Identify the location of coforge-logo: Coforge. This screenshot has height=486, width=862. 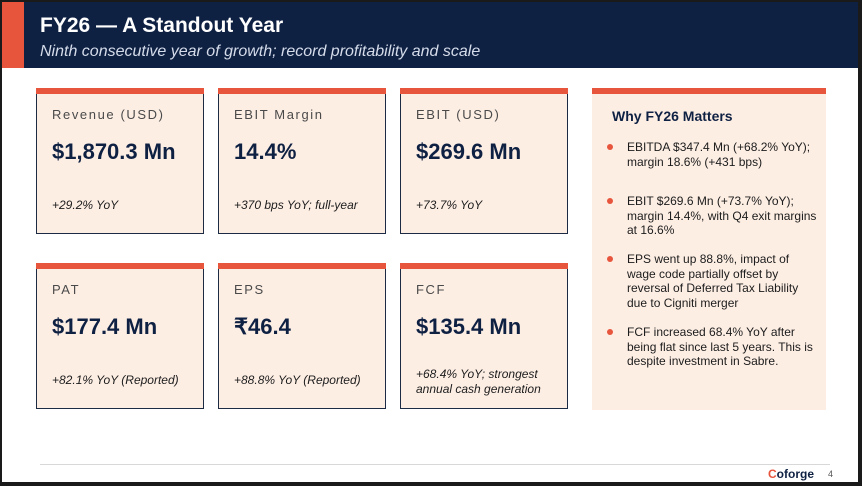
(791, 474).